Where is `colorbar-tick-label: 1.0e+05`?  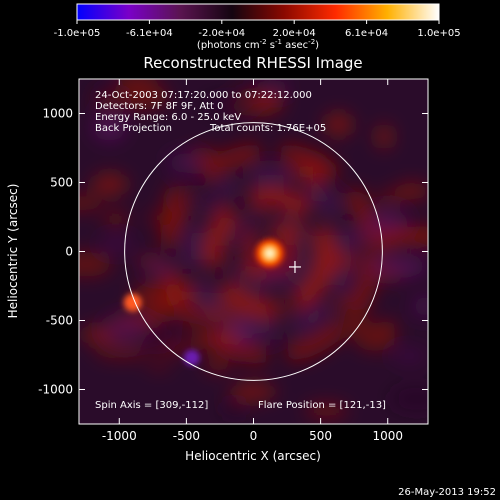 colorbar-tick-label: 1.0e+05 is located at coordinates (438, 33).